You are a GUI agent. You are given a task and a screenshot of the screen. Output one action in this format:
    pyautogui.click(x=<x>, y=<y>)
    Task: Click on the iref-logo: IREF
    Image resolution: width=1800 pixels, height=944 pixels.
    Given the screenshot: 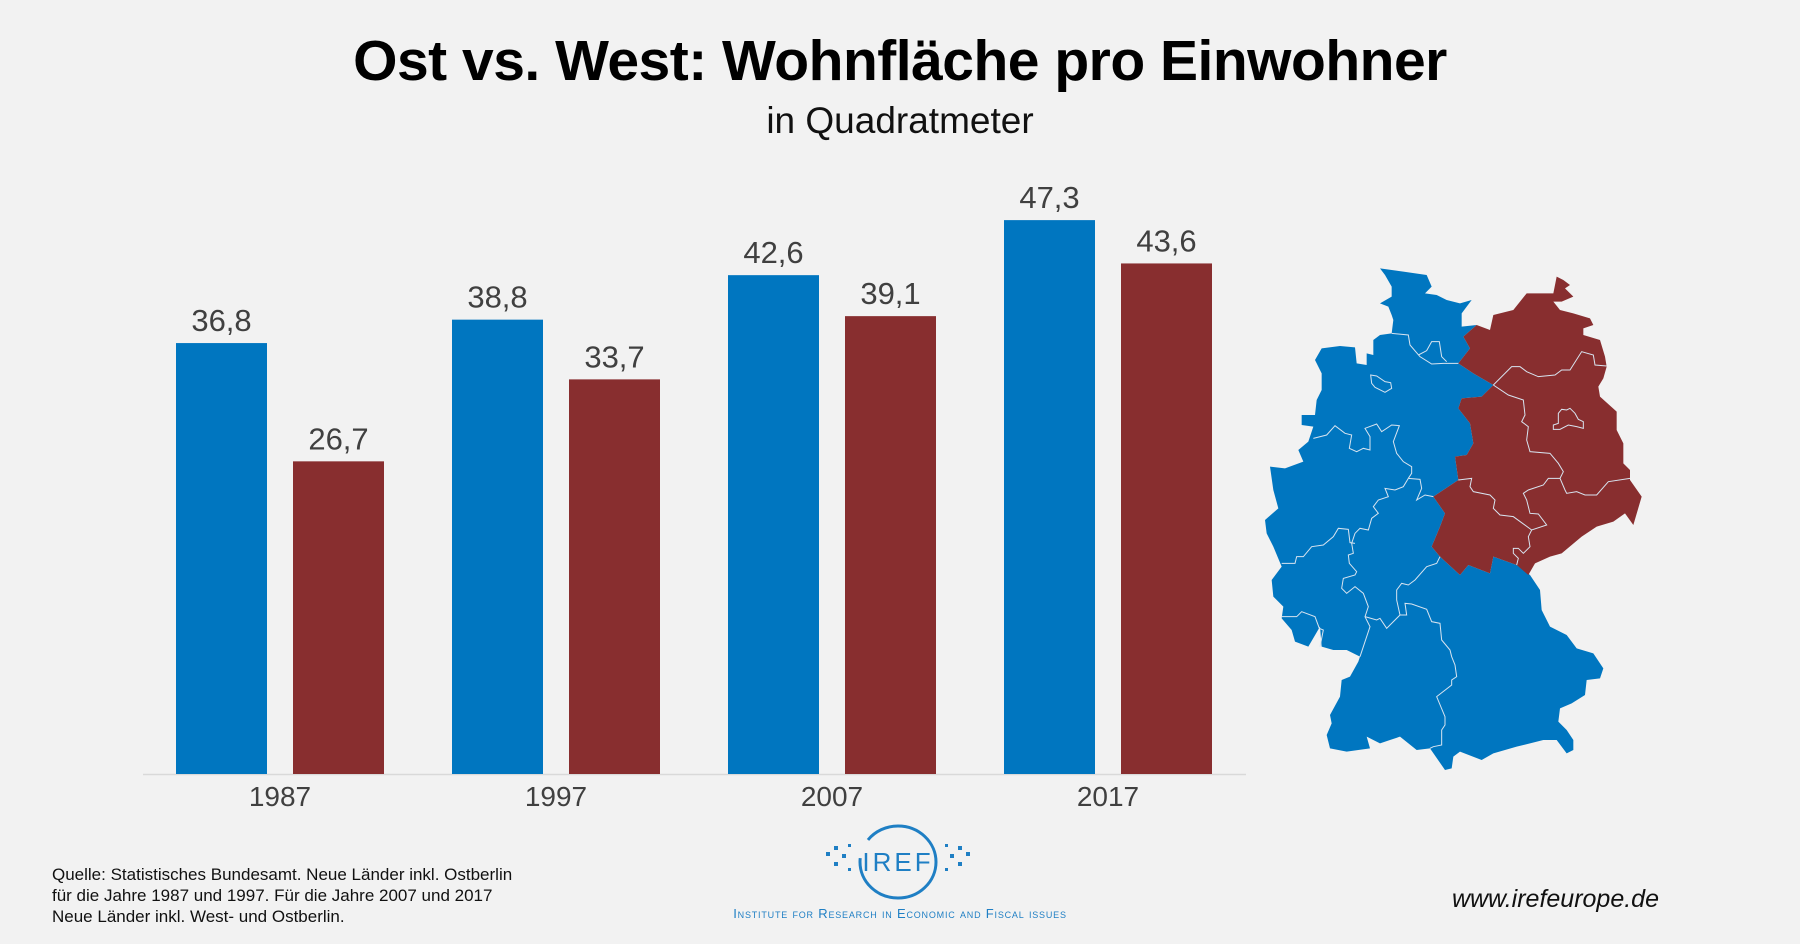 What is the action you would take?
    pyautogui.click(x=898, y=862)
    